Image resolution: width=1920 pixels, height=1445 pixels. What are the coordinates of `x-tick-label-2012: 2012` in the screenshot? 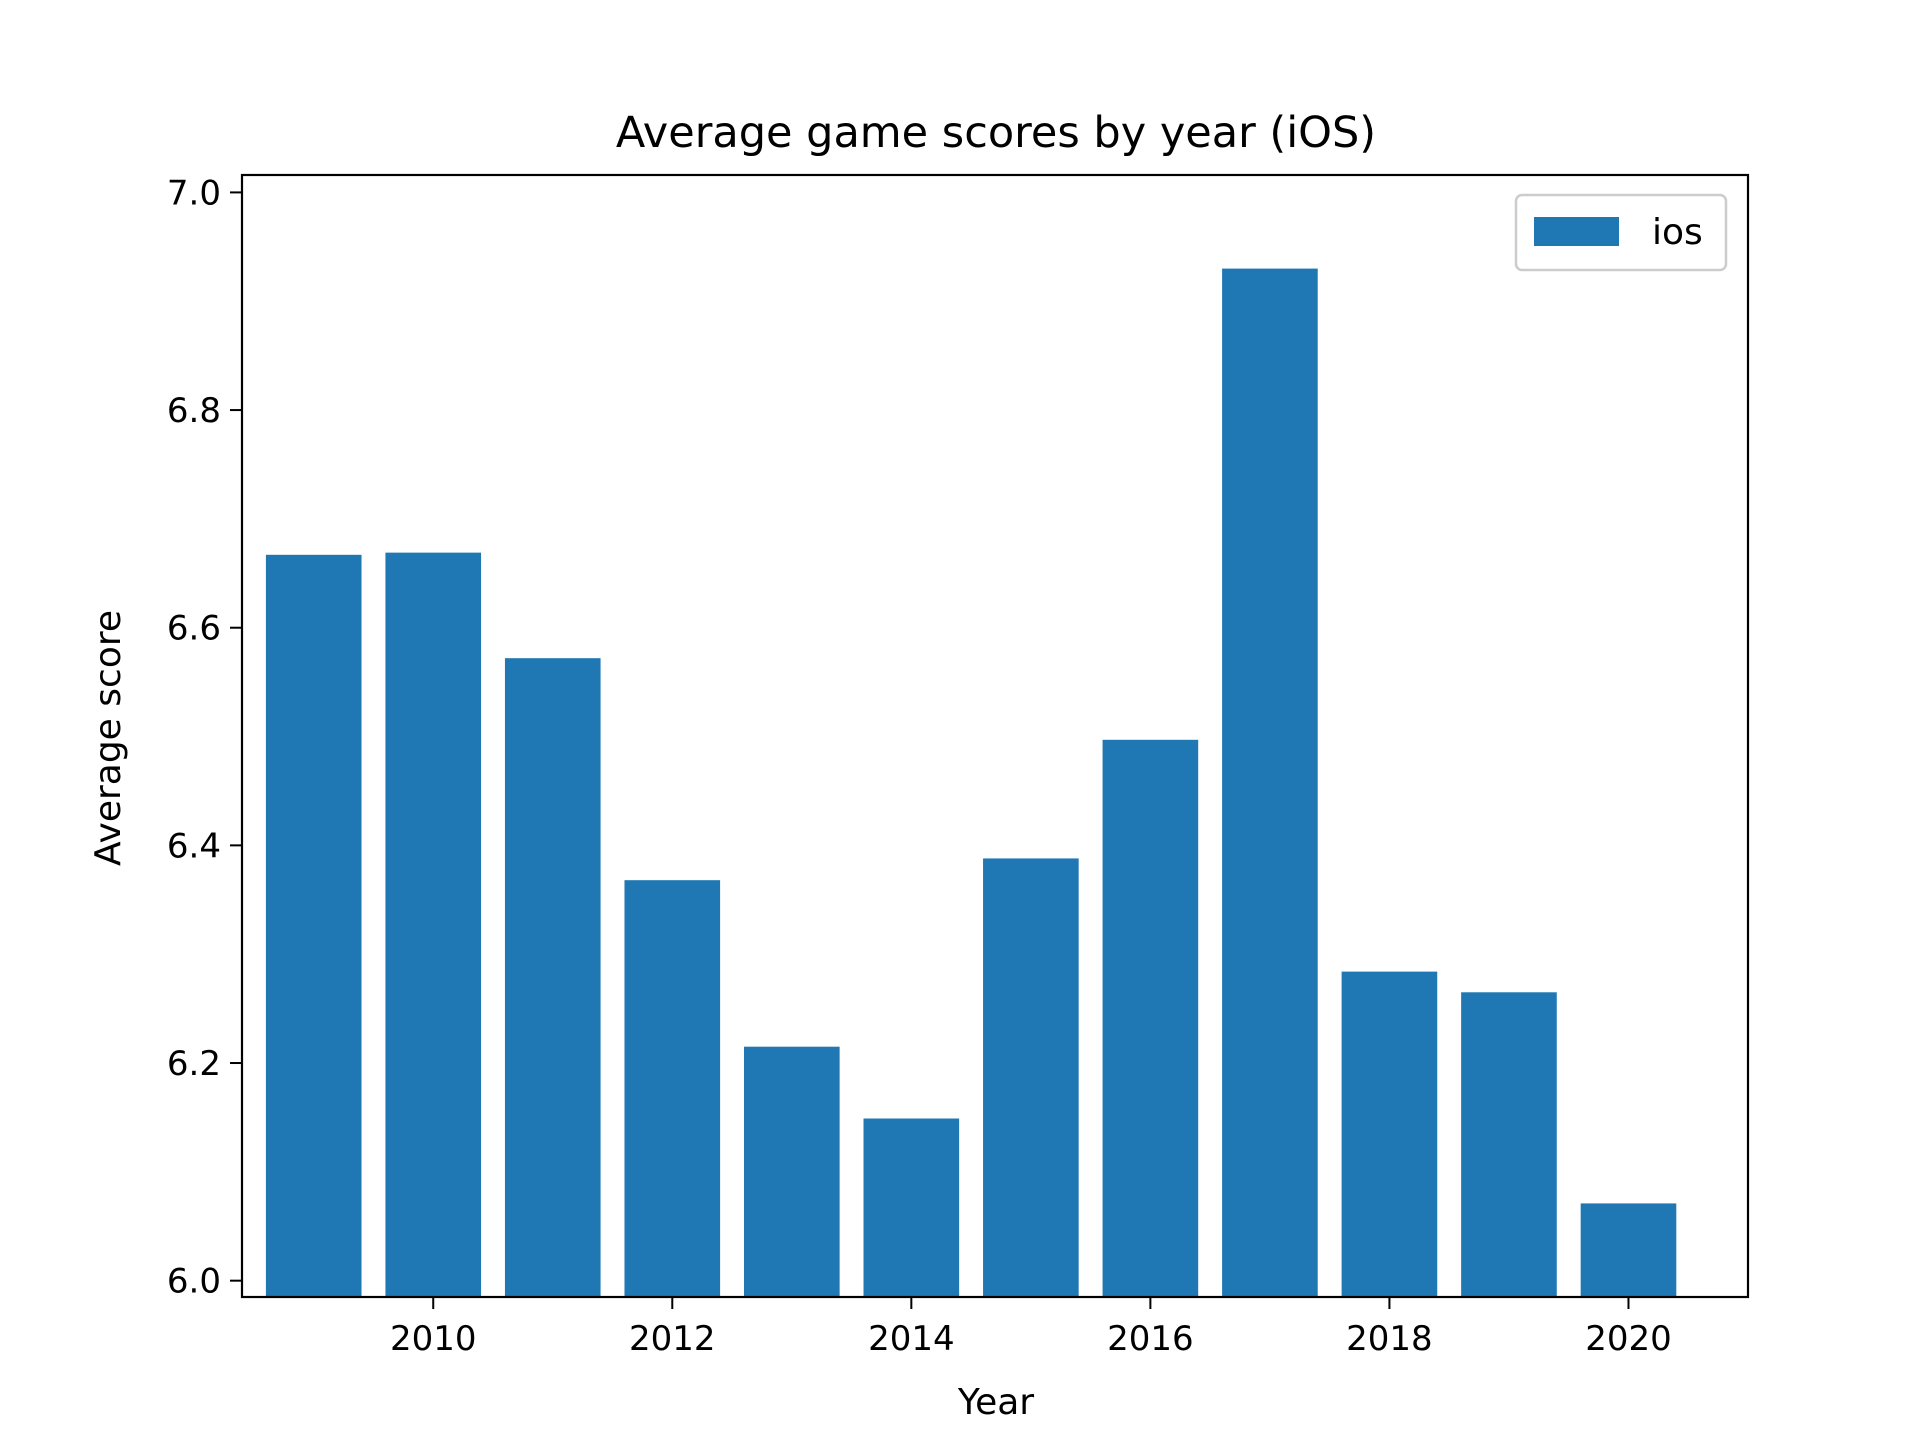 It's located at (672, 1339).